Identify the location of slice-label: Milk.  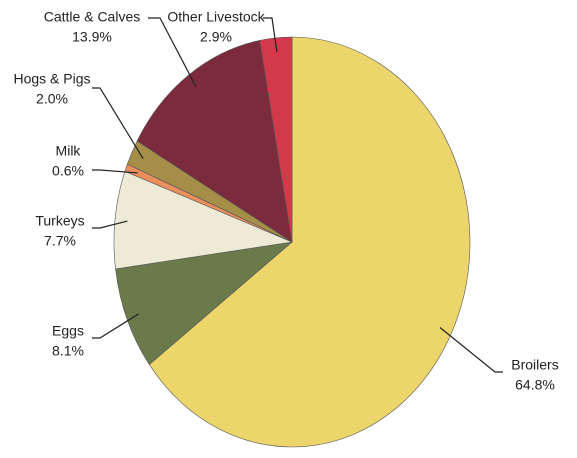
(69, 151).